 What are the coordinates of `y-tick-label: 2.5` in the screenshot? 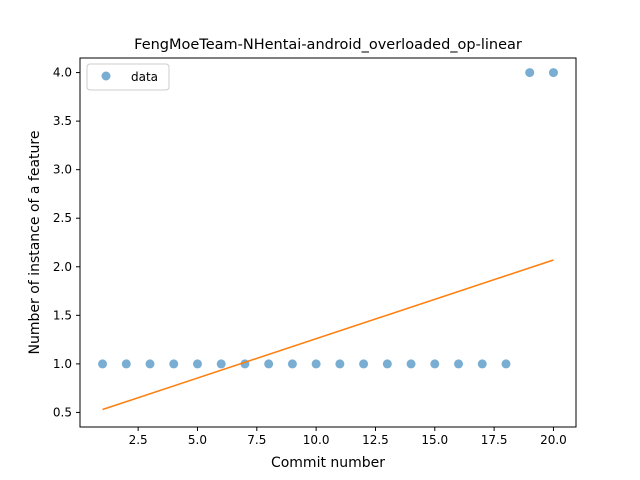 It's located at (62, 218).